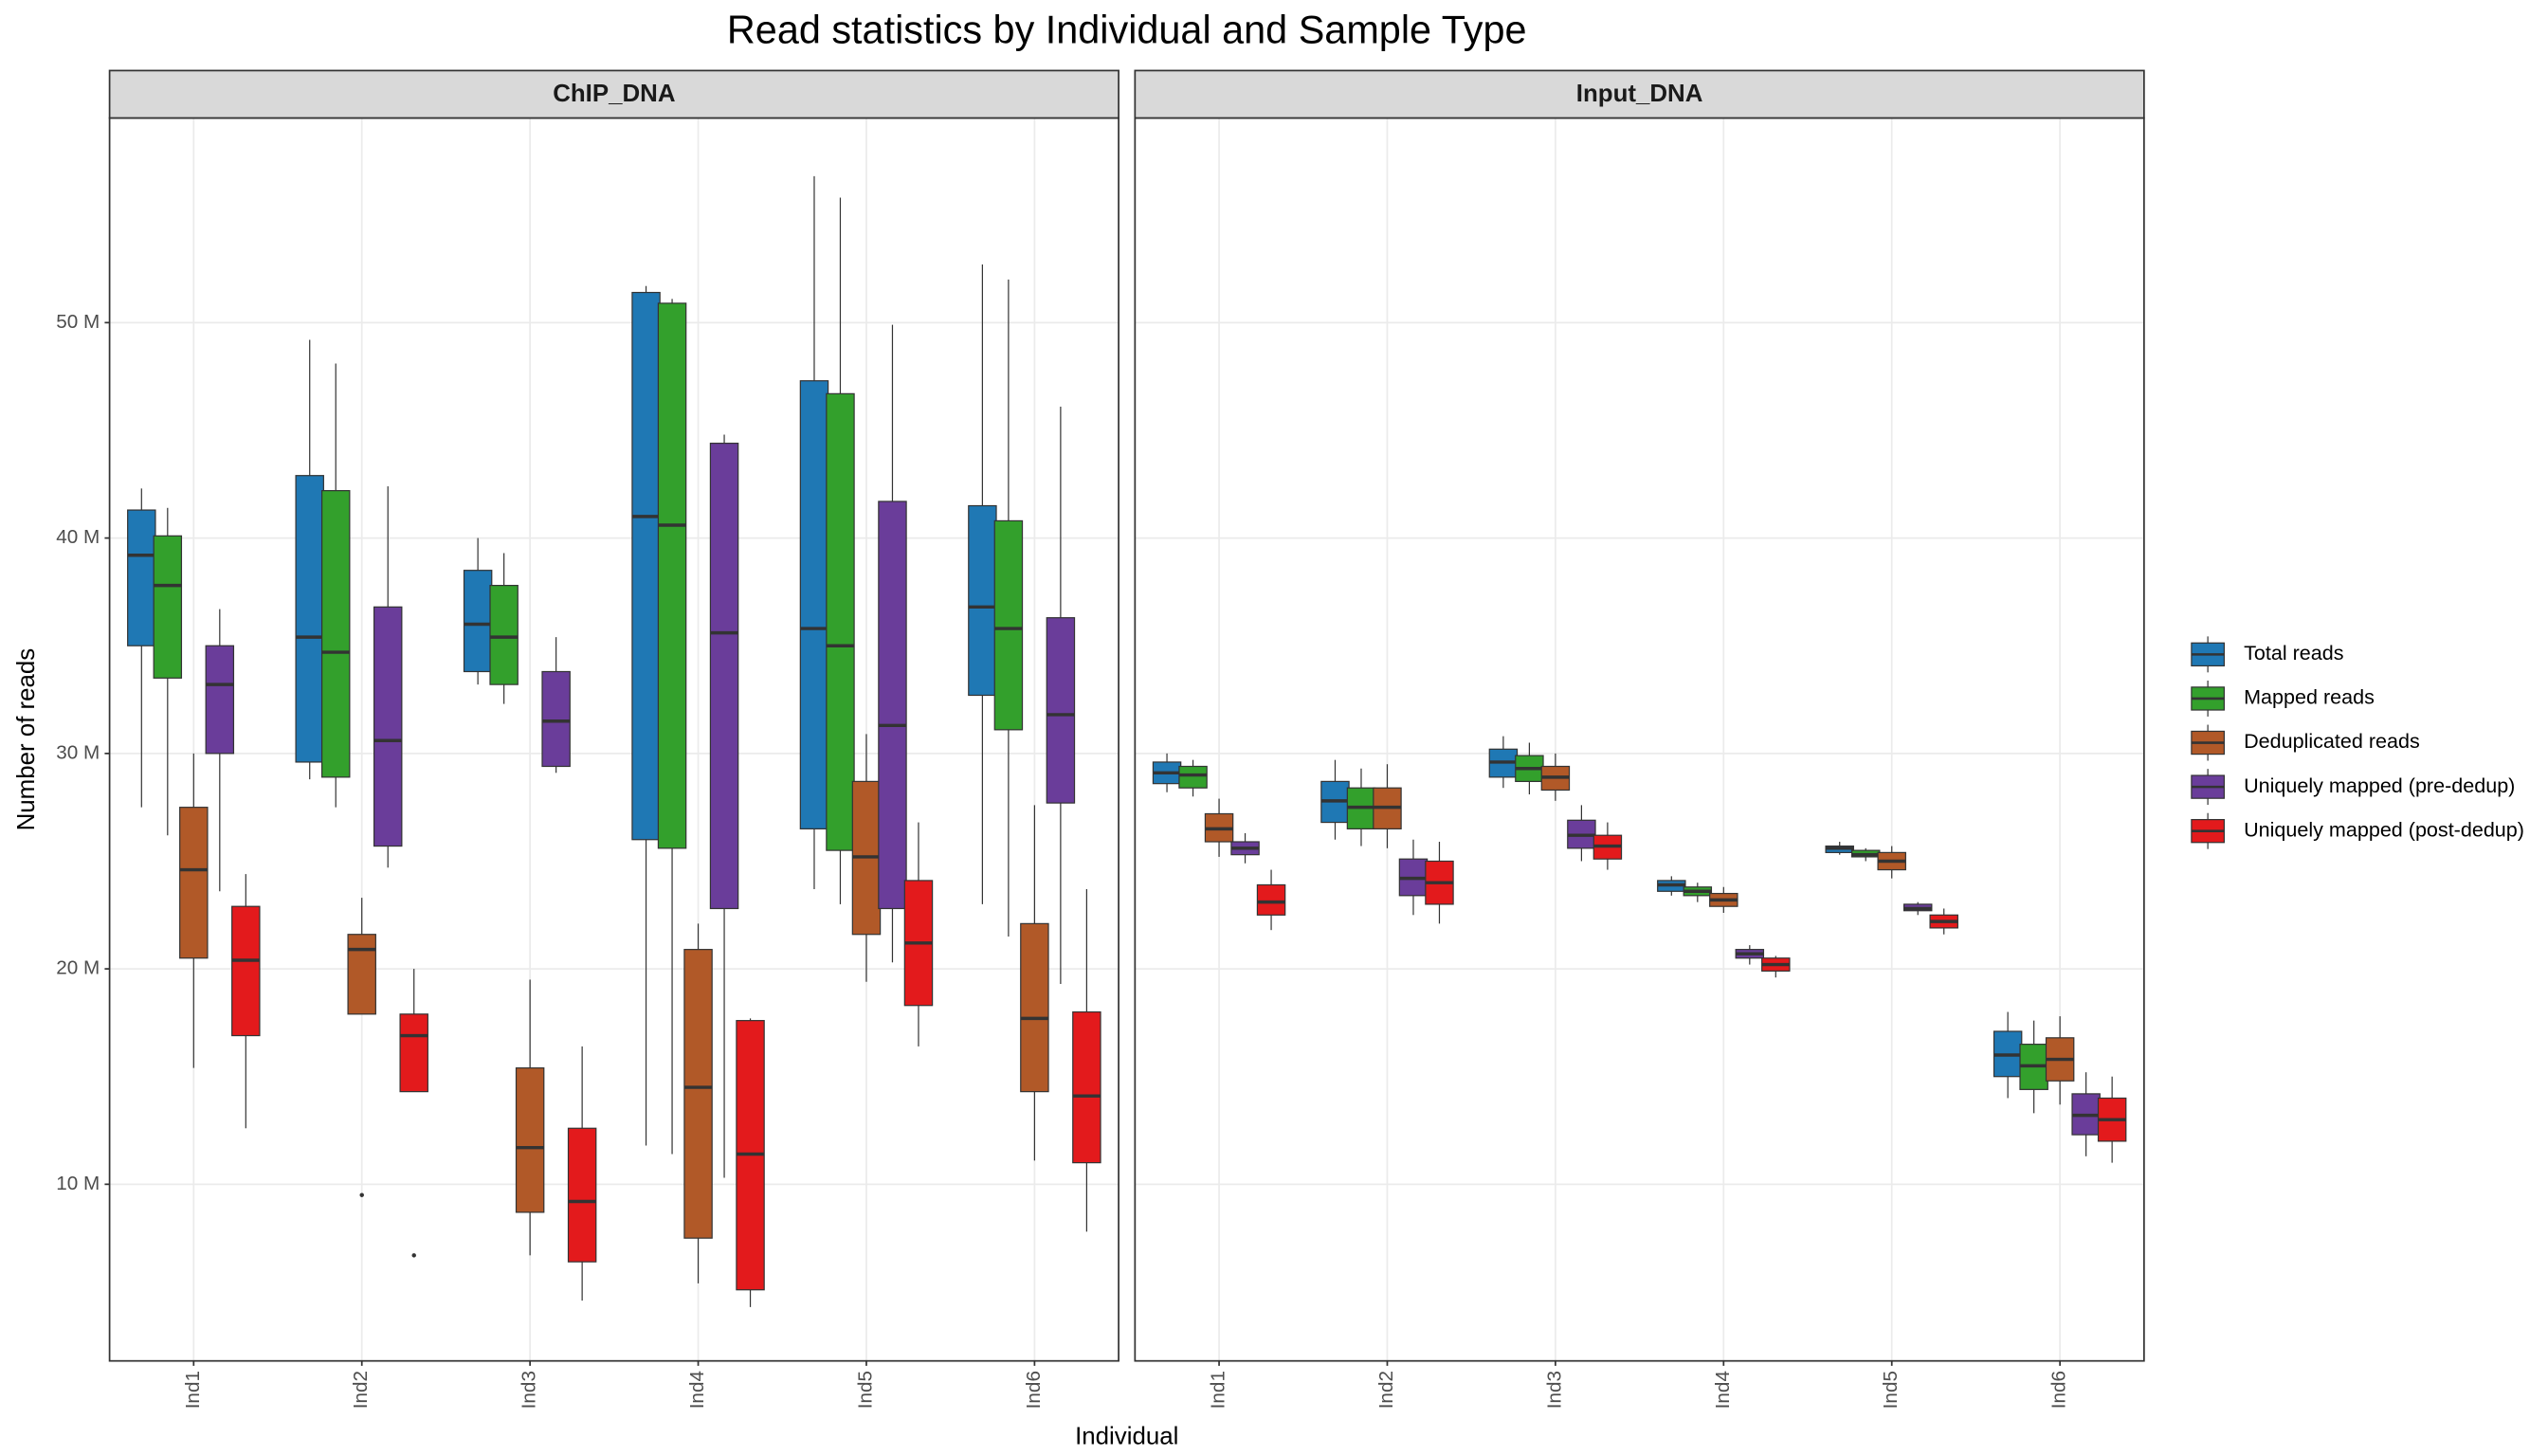  What do you see at coordinates (2379, 785) in the screenshot?
I see `legend-label: Uniquely mapped (pre-dedup)` at bounding box center [2379, 785].